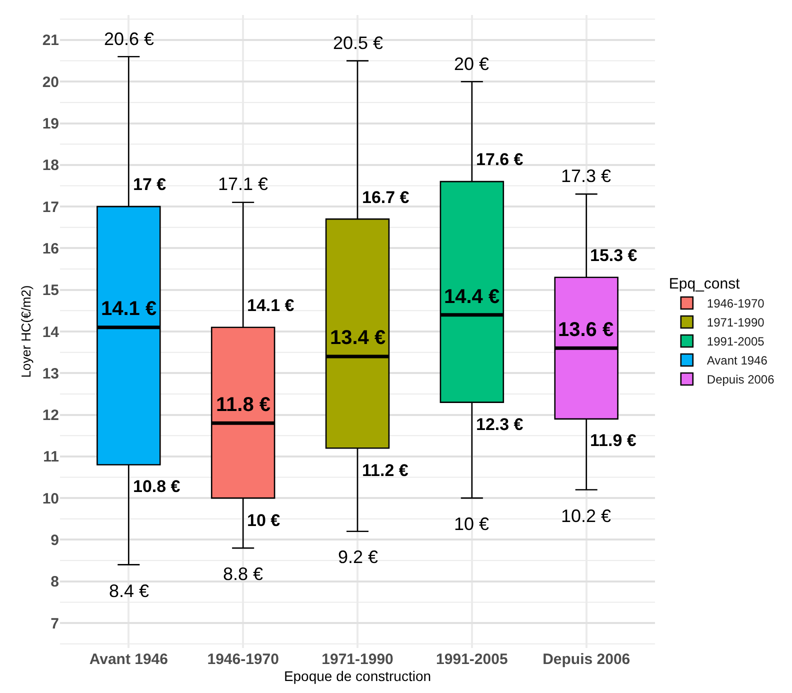 The height and width of the screenshot is (693, 792). I want to click on annotation: 20.5 €, so click(358, 43).